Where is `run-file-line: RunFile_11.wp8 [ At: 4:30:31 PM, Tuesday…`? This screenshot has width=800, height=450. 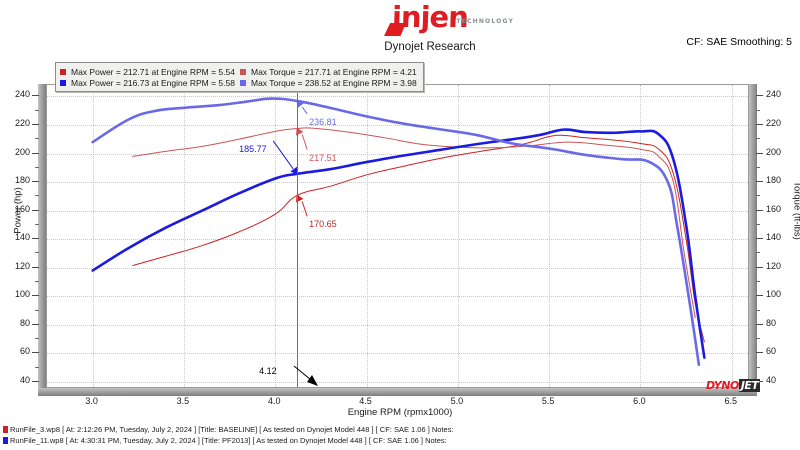
run-file-line: RunFile_11.wp8 [ At: 4:30:31 PM, Tuesday… is located at coordinates (400, 440).